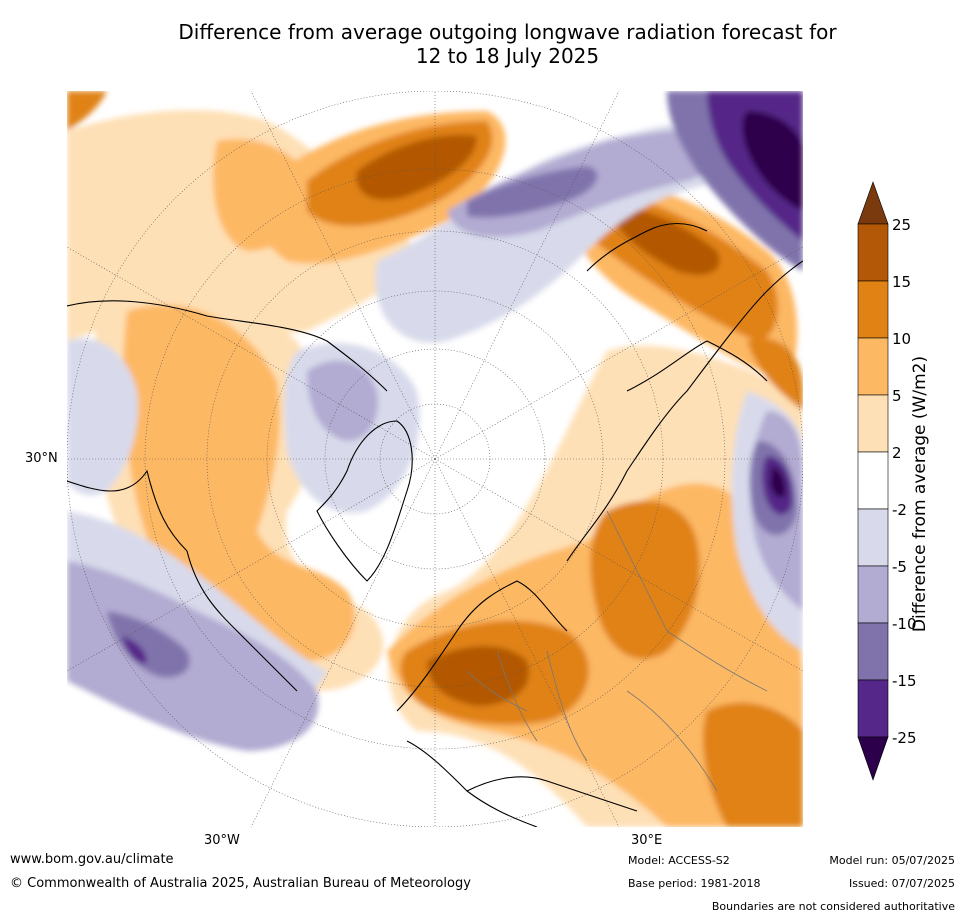  Describe the element at coordinates (416, 167) in the screenshot. I see `anomaly-region-15-25-north-pacific` at that location.